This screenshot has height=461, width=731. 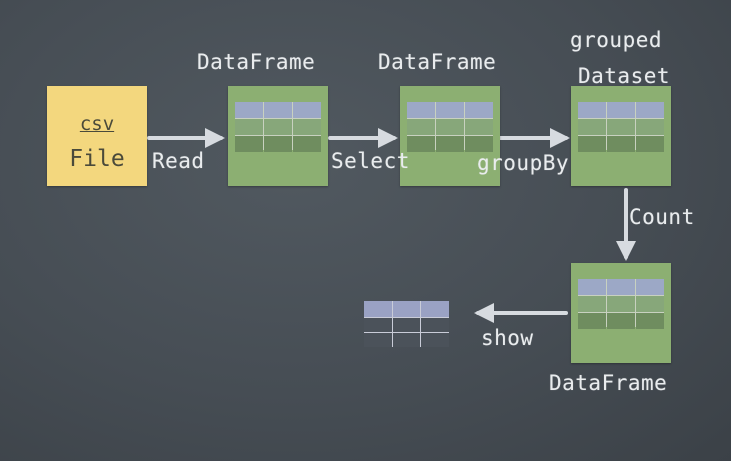 What do you see at coordinates (507, 338) in the screenshot?
I see `show-edge-label: show` at bounding box center [507, 338].